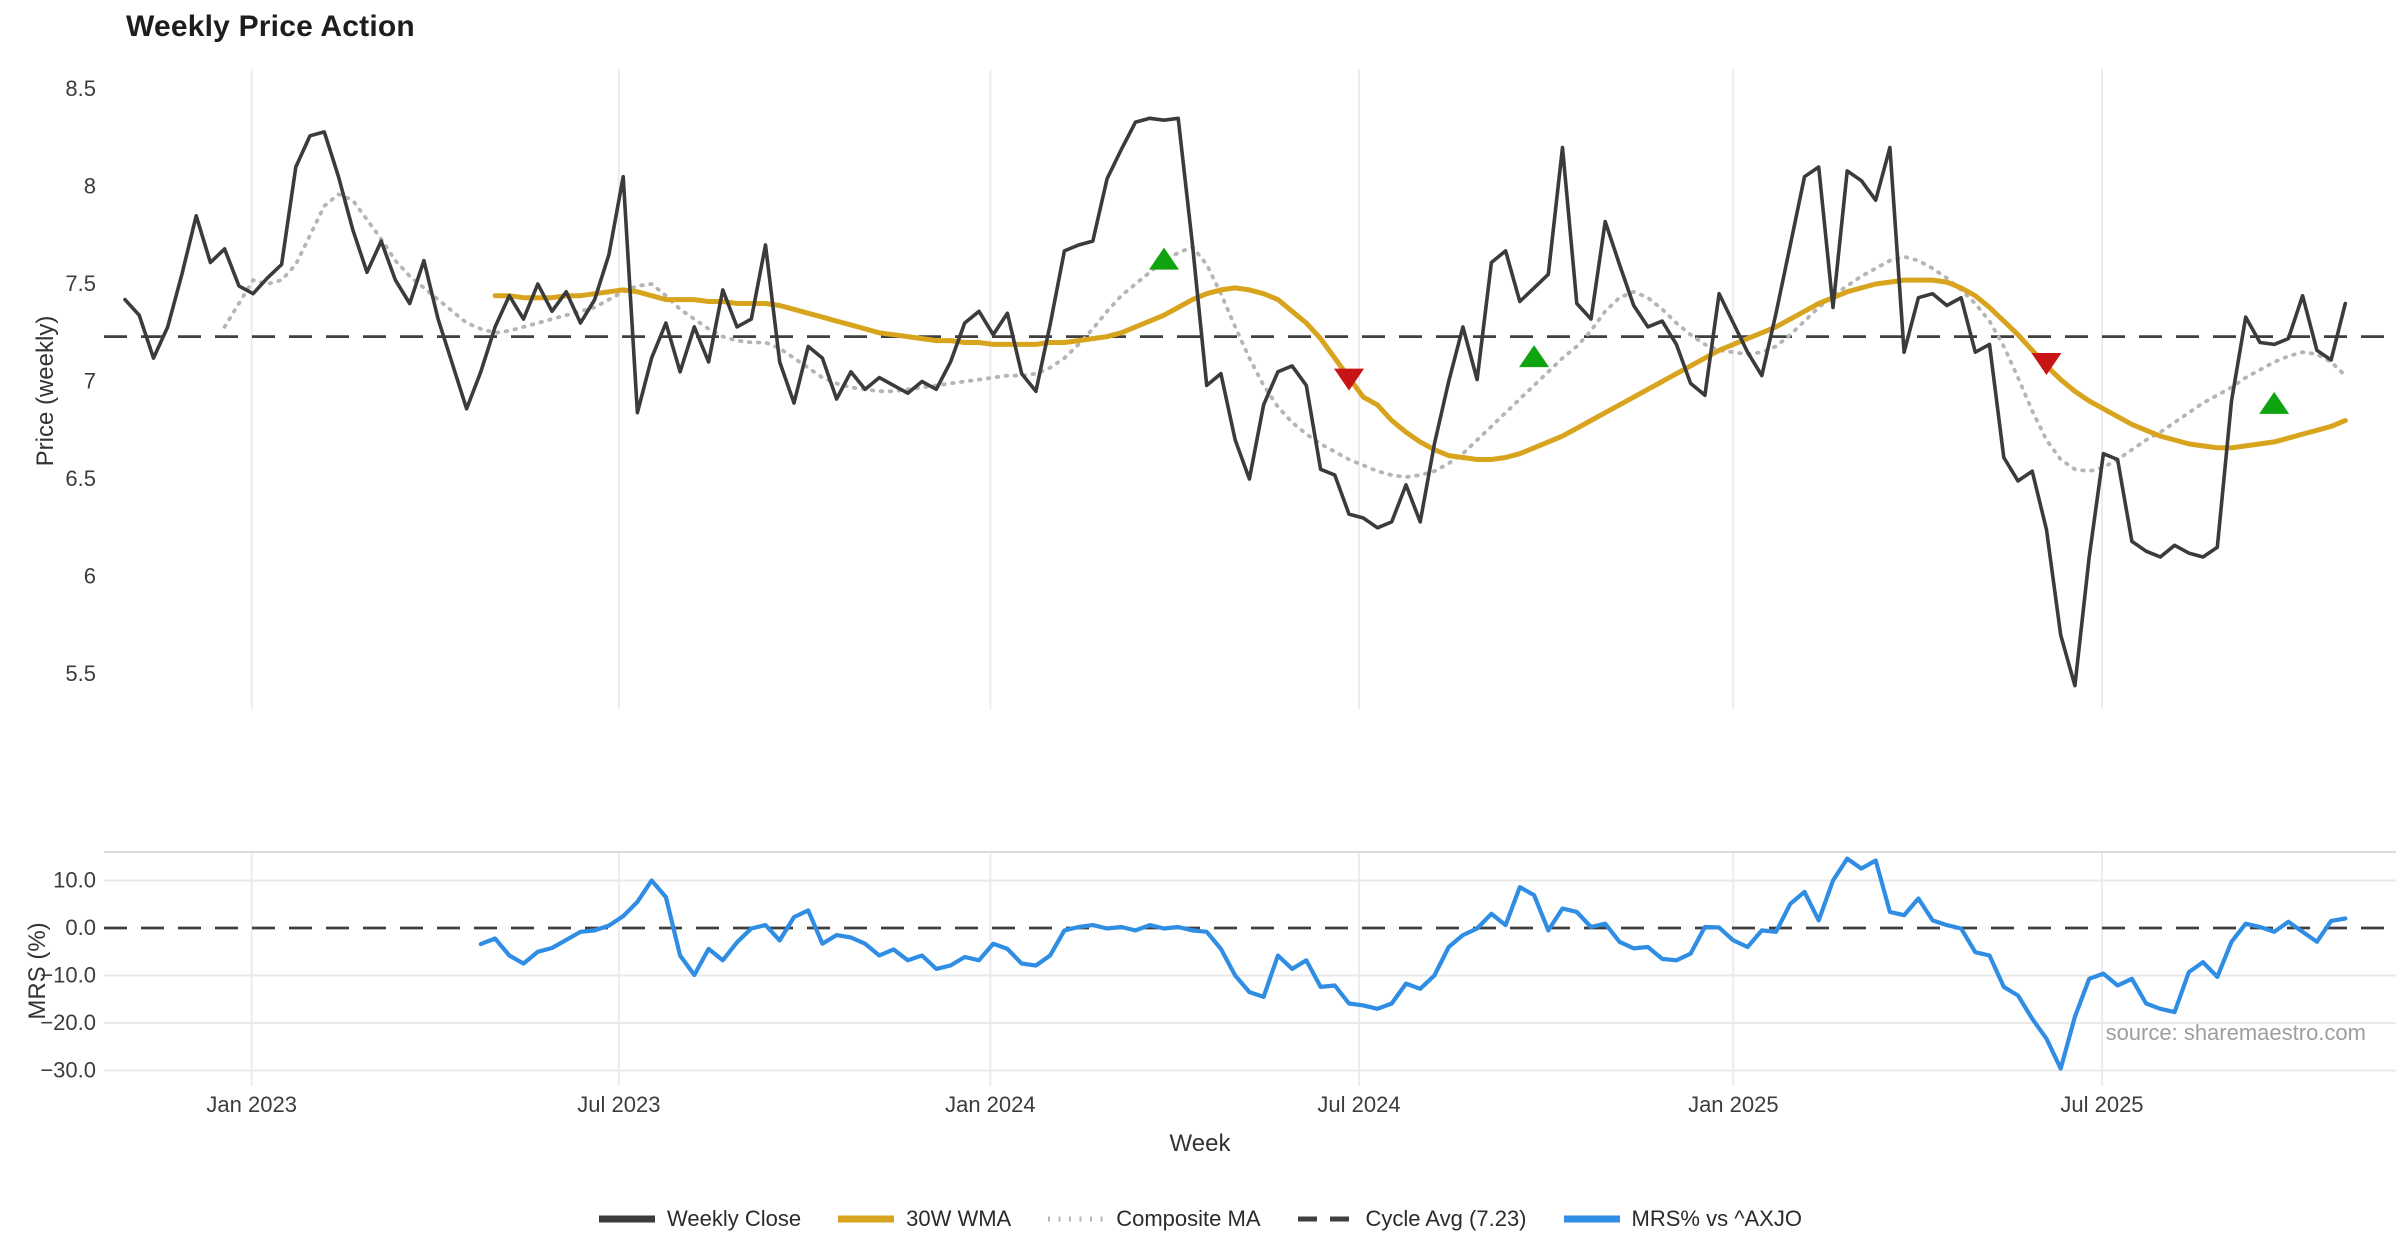  I want to click on legend-item: Composite MA, so click(1154, 1219).